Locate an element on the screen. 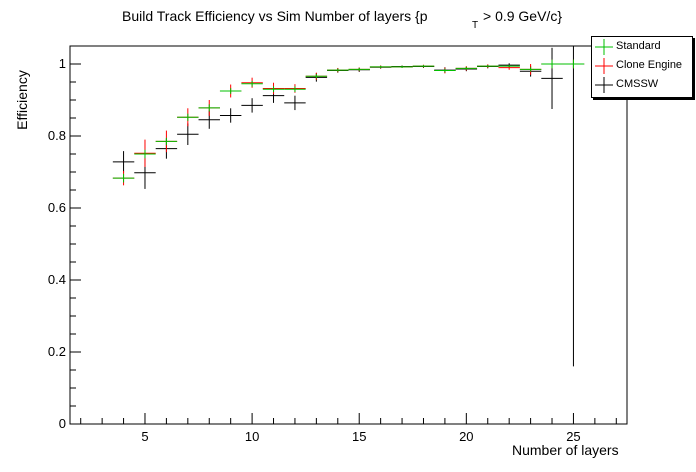 The width and height of the screenshot is (696, 472). legend-marker-cmssw is located at coordinates (604, 85).